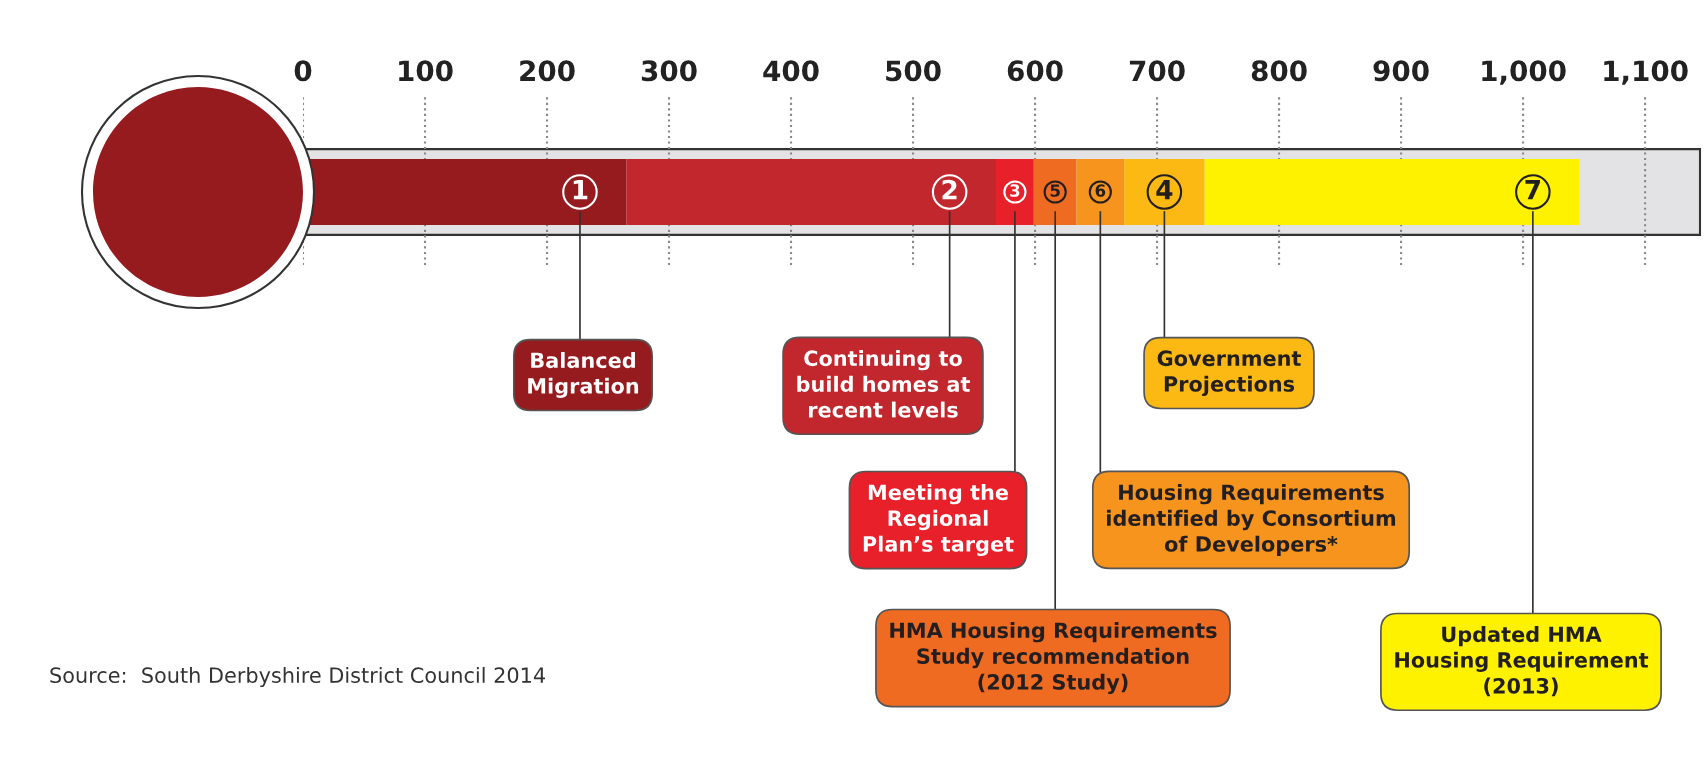  What do you see at coordinates (1035, 71) in the screenshot?
I see `x-tick-label: 600` at bounding box center [1035, 71].